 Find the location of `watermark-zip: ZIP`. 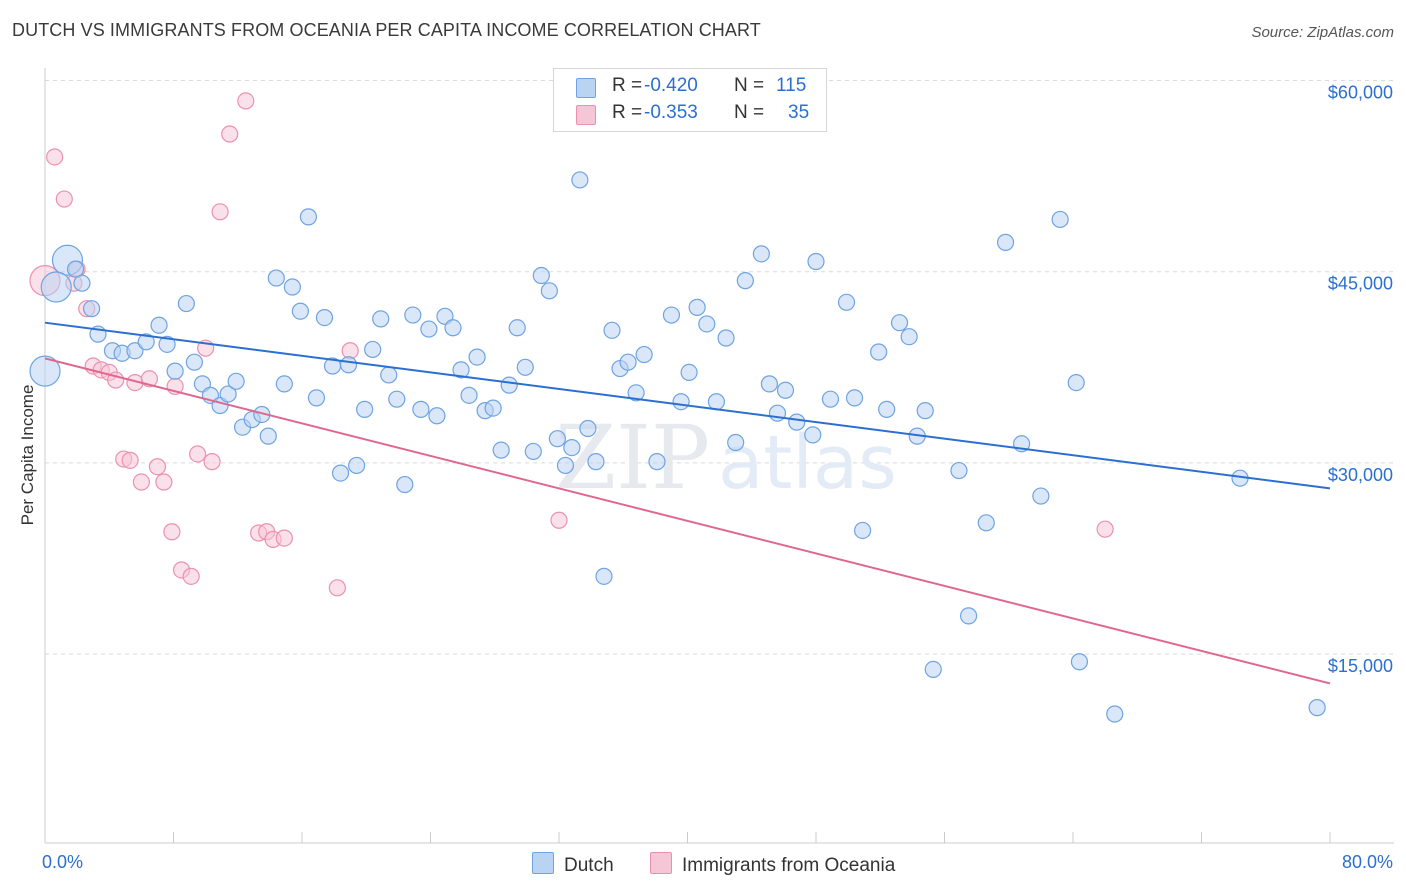

watermark-zip: ZIP is located at coordinates (632, 457).